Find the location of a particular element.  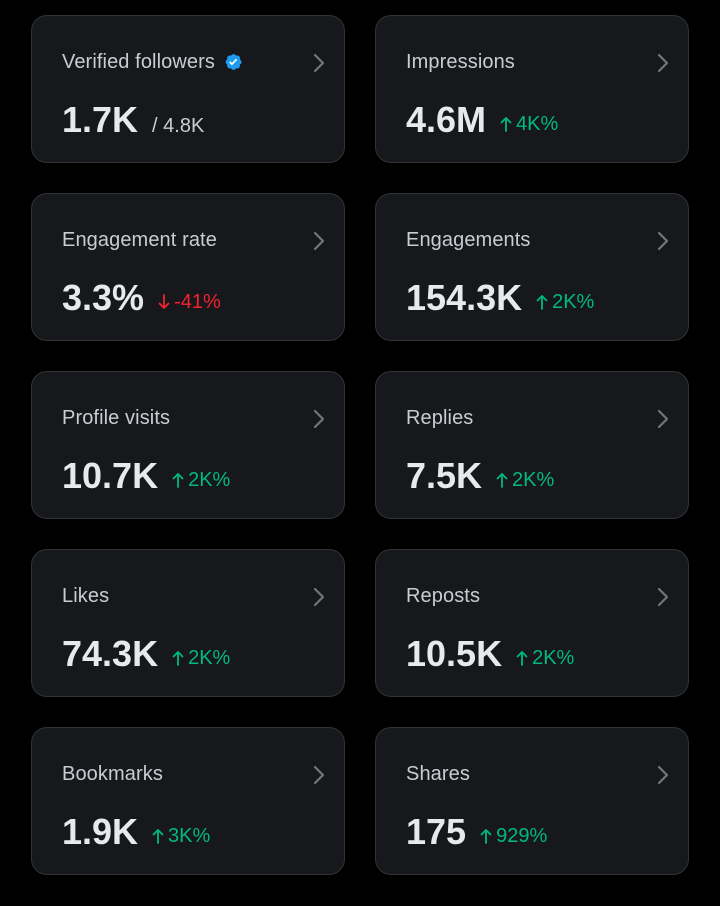

delta-value: 3K% is located at coordinates (189, 835).